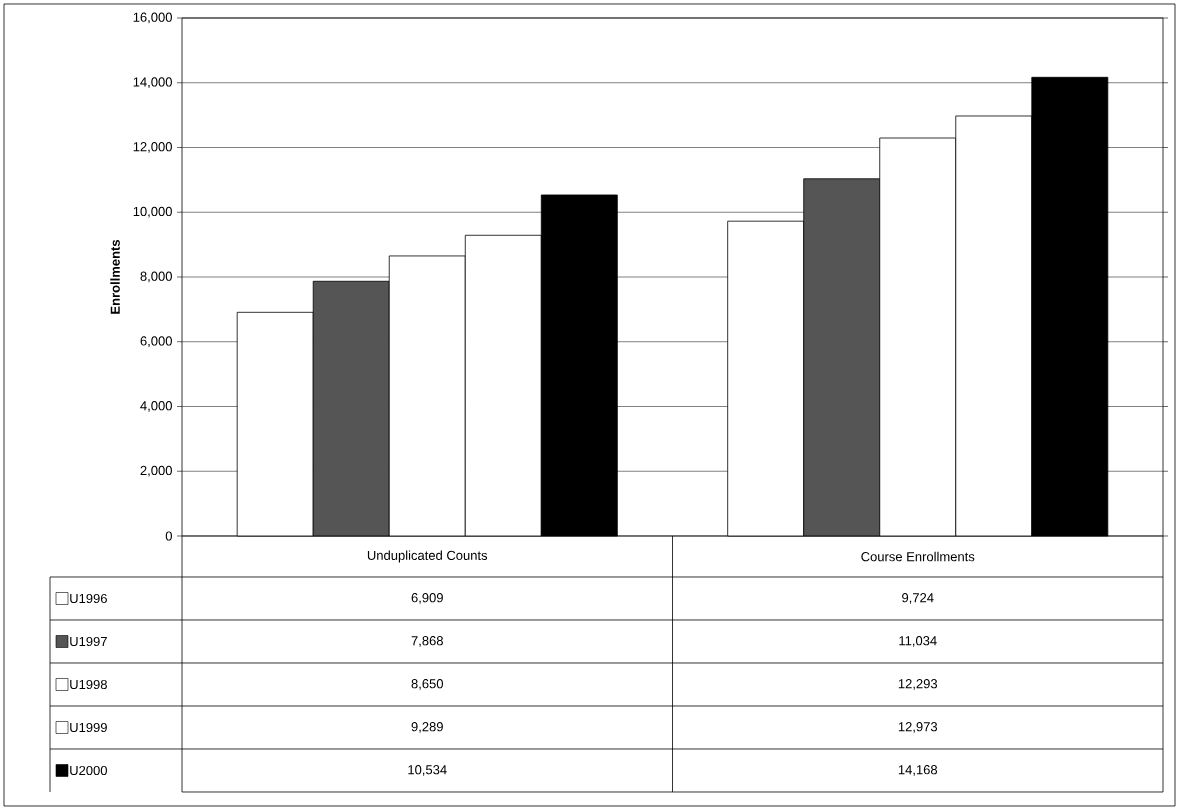 This screenshot has height=810, width=1179. What do you see at coordinates (918, 770) in the screenshot?
I see `data-label: 14,168` at bounding box center [918, 770].